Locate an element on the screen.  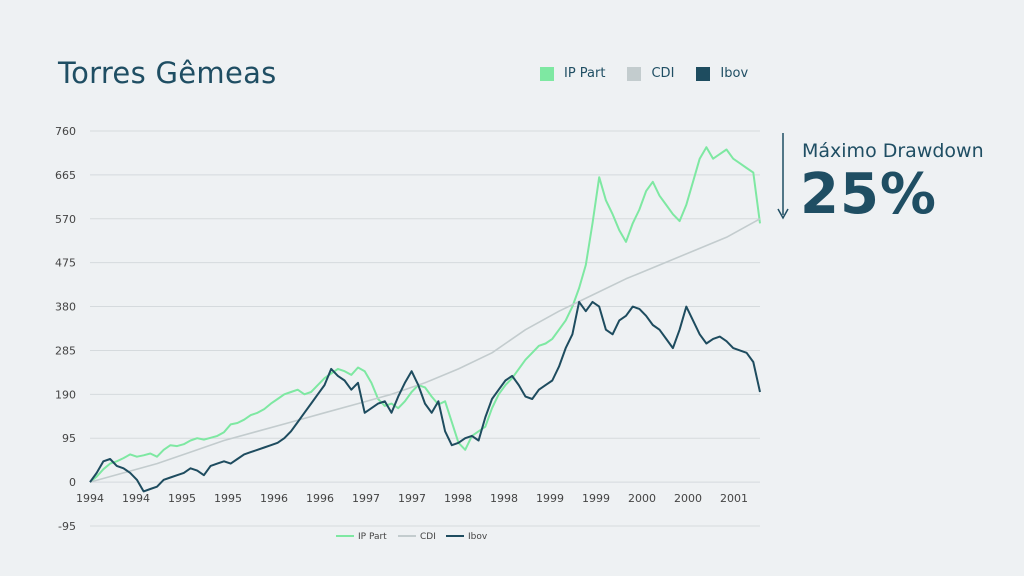
y-tick-label: -95 is located at coordinates (67, 526).